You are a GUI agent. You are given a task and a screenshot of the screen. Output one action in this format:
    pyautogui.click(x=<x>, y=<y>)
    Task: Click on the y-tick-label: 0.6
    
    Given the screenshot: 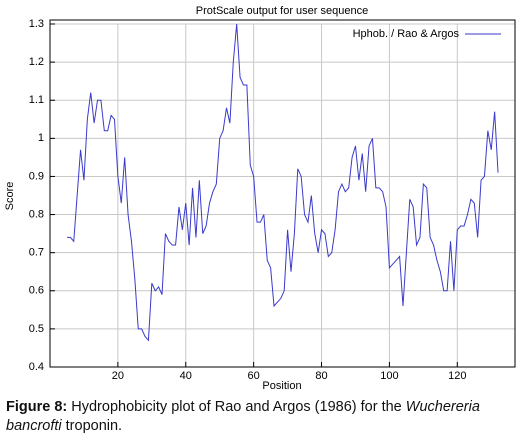 What is the action you would take?
    pyautogui.click(x=36, y=291)
    